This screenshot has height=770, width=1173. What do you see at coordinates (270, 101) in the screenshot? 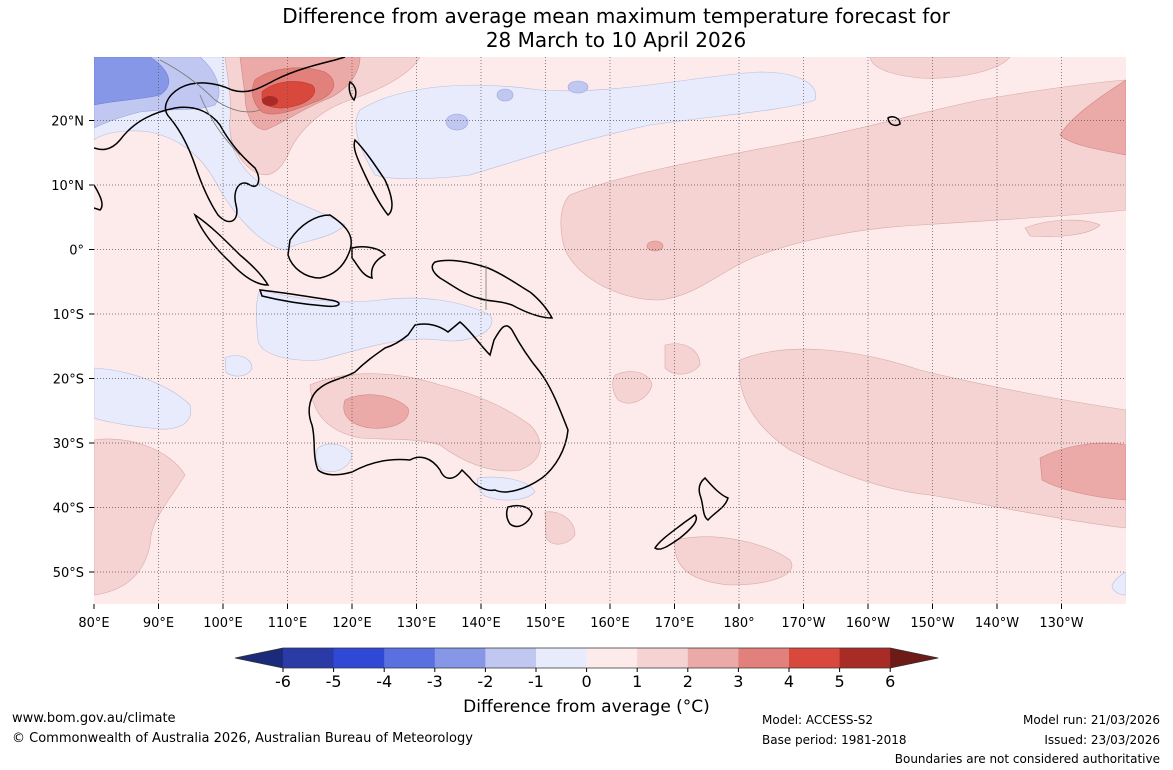
I see `extreme-spot-south-china` at bounding box center [270, 101].